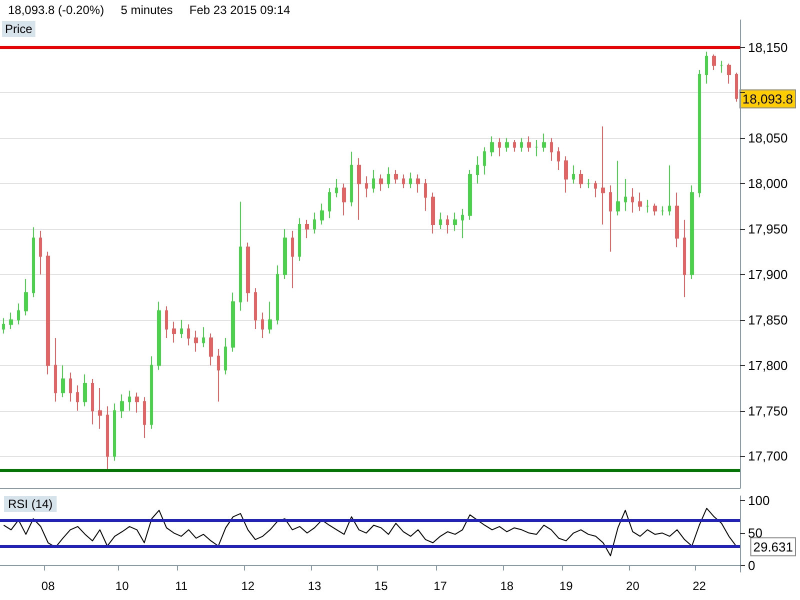  Describe the element at coordinates (566, 586) in the screenshot. I see `x-tick-label: 19` at that location.